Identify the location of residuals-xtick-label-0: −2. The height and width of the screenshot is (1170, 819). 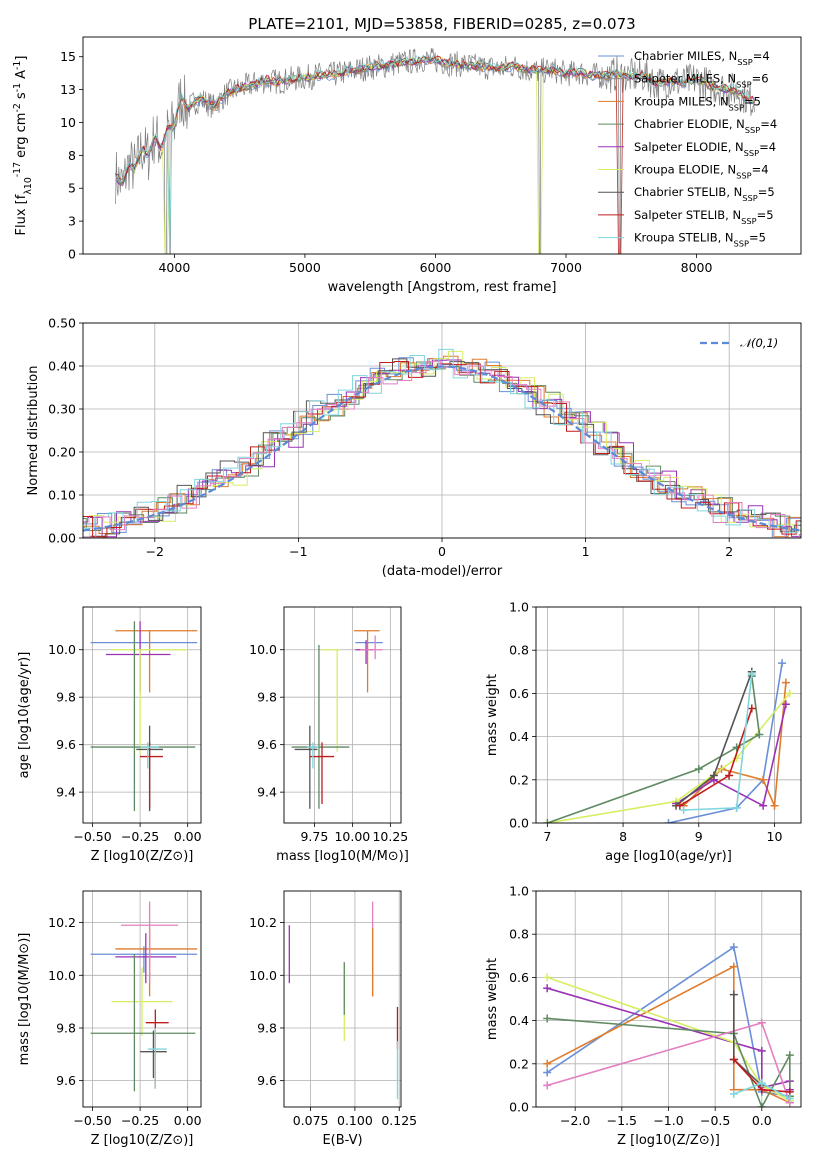
(155, 551).